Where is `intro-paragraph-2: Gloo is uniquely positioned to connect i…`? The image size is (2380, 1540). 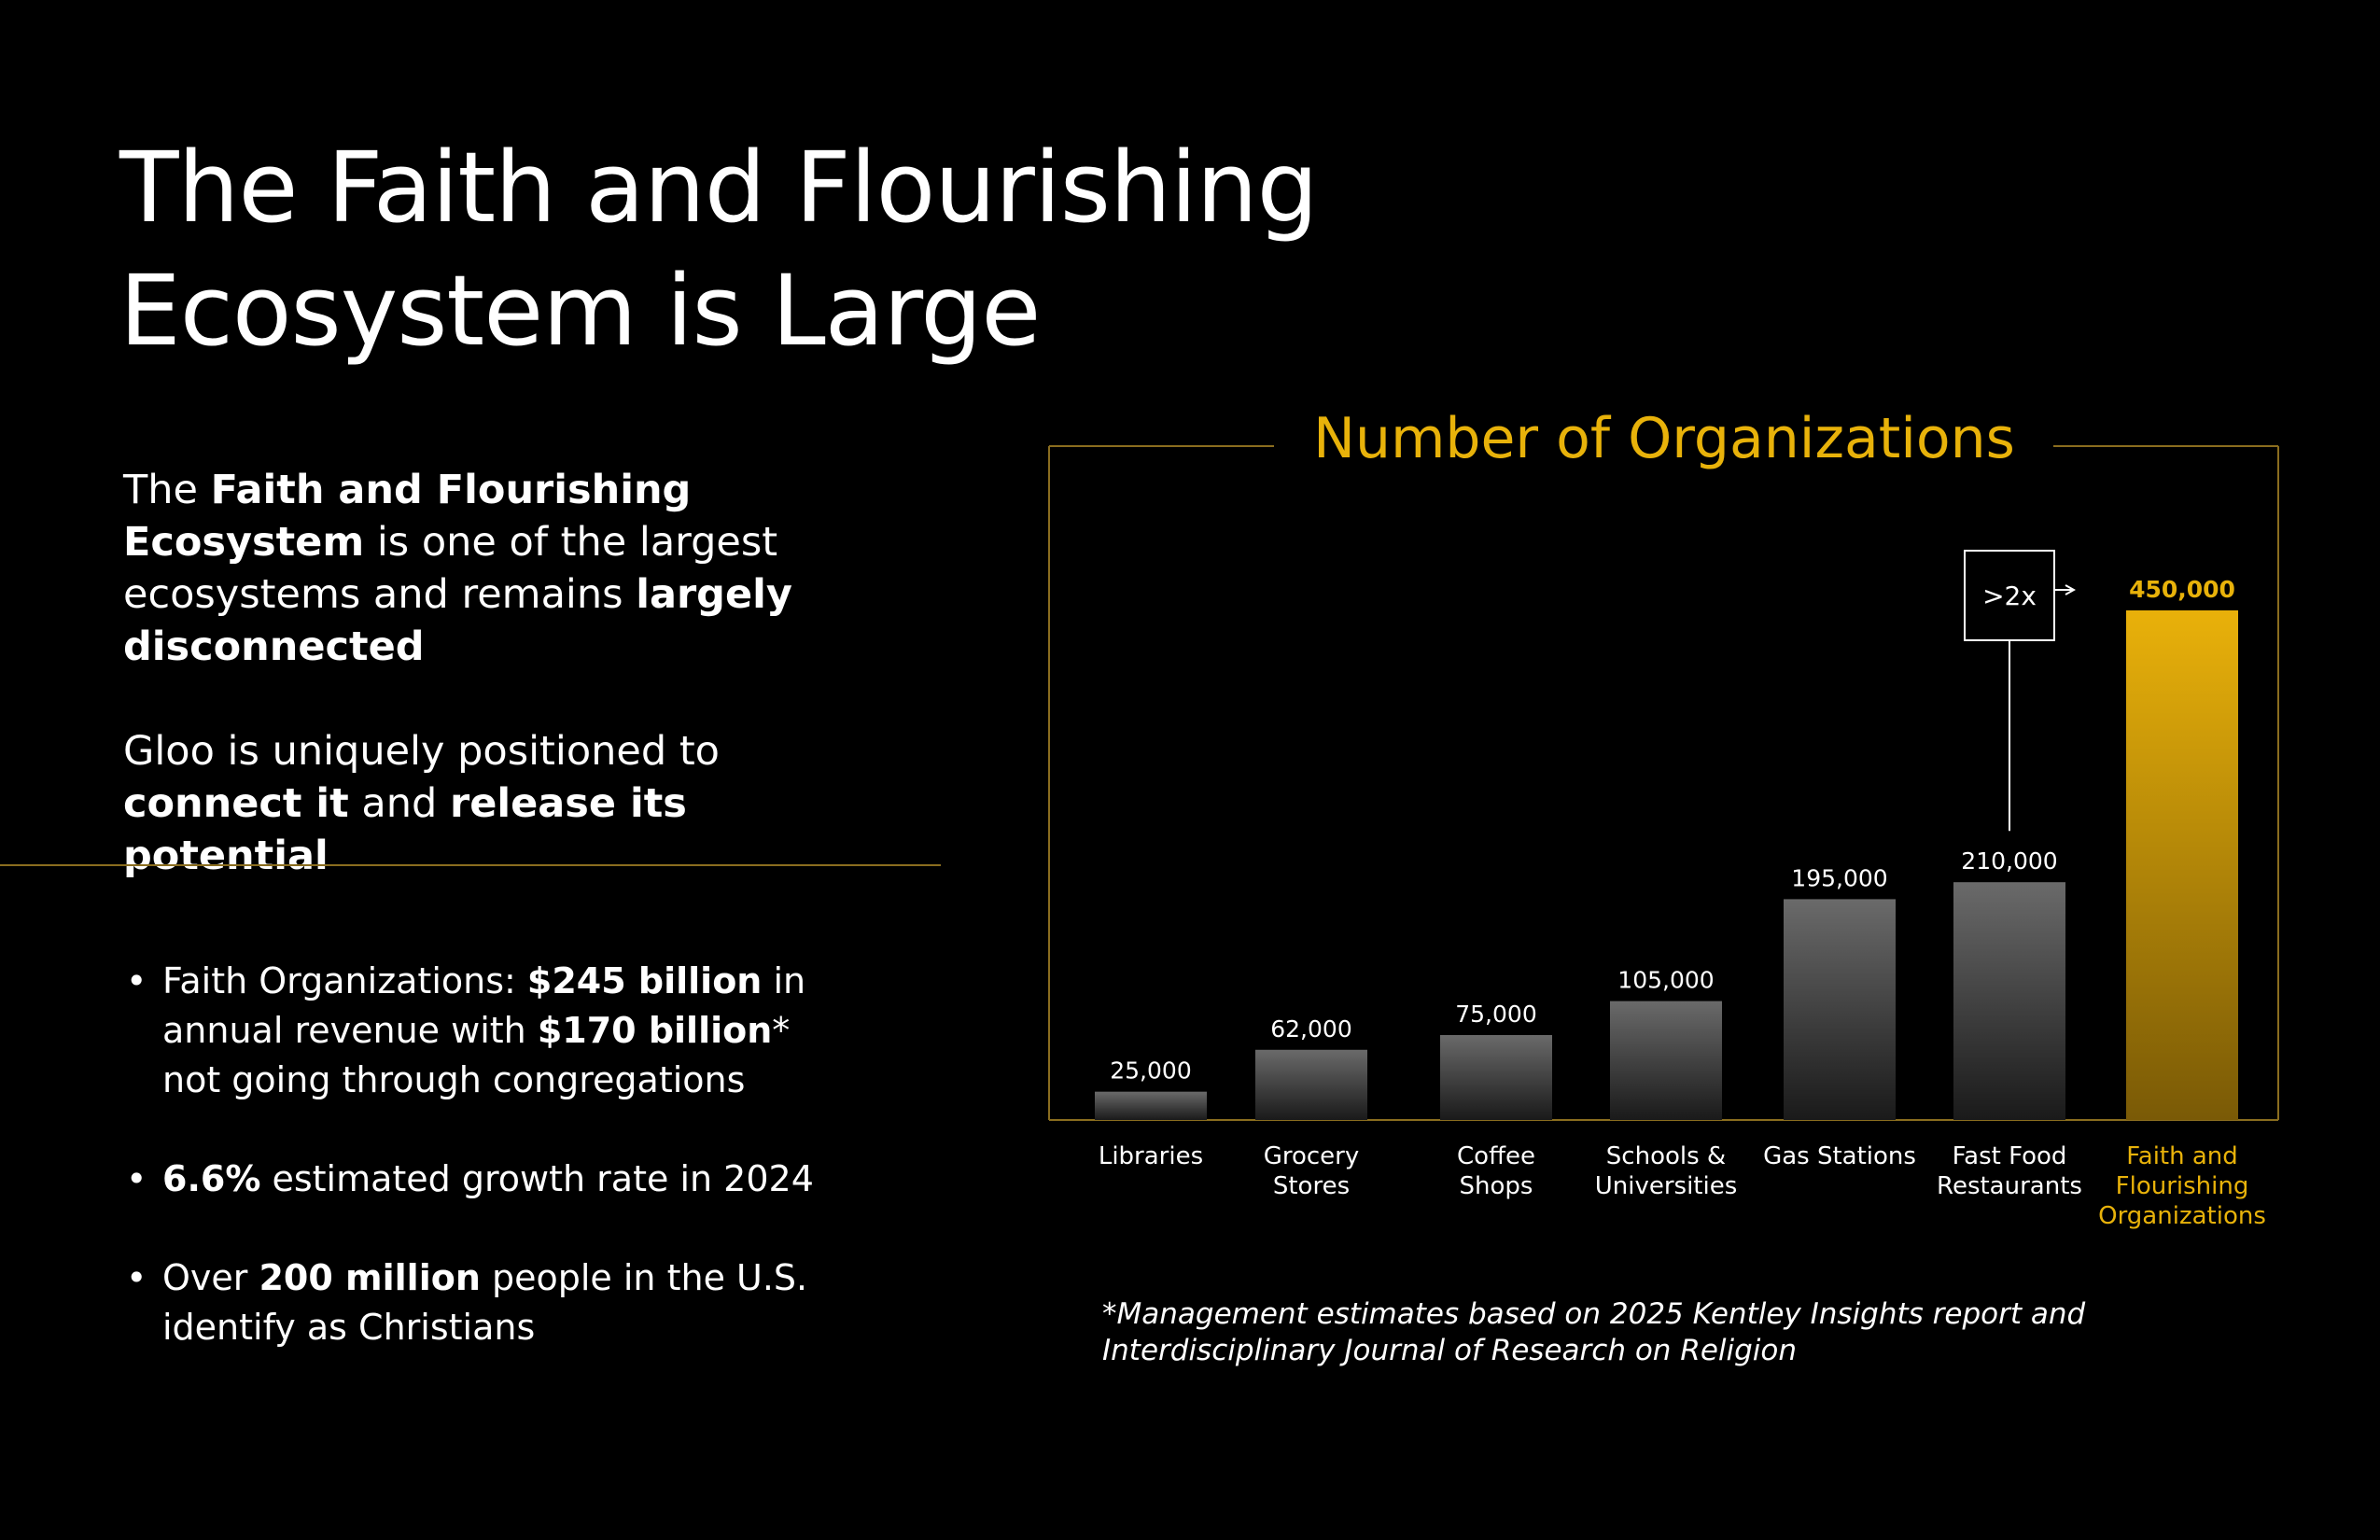 intro-paragraph-2: Gloo is uniquely positioned to connect i… is located at coordinates (506, 803).